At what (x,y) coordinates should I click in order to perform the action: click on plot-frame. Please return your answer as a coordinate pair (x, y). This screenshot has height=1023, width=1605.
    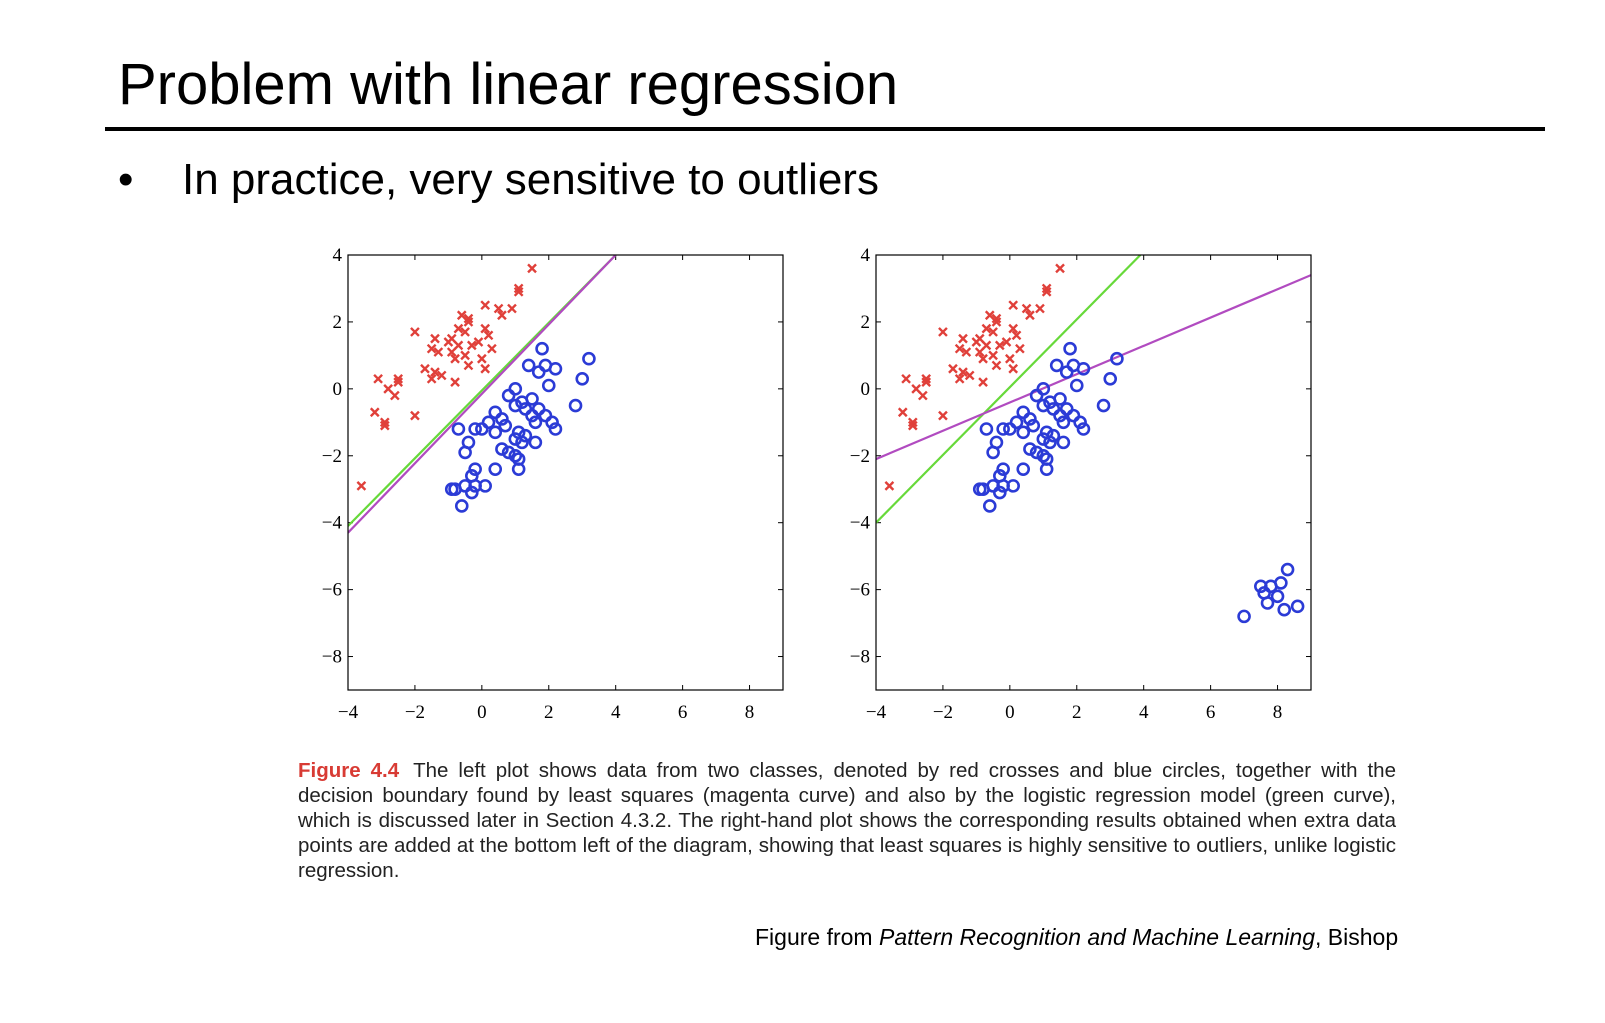
    Looking at the image, I should click on (565, 472).